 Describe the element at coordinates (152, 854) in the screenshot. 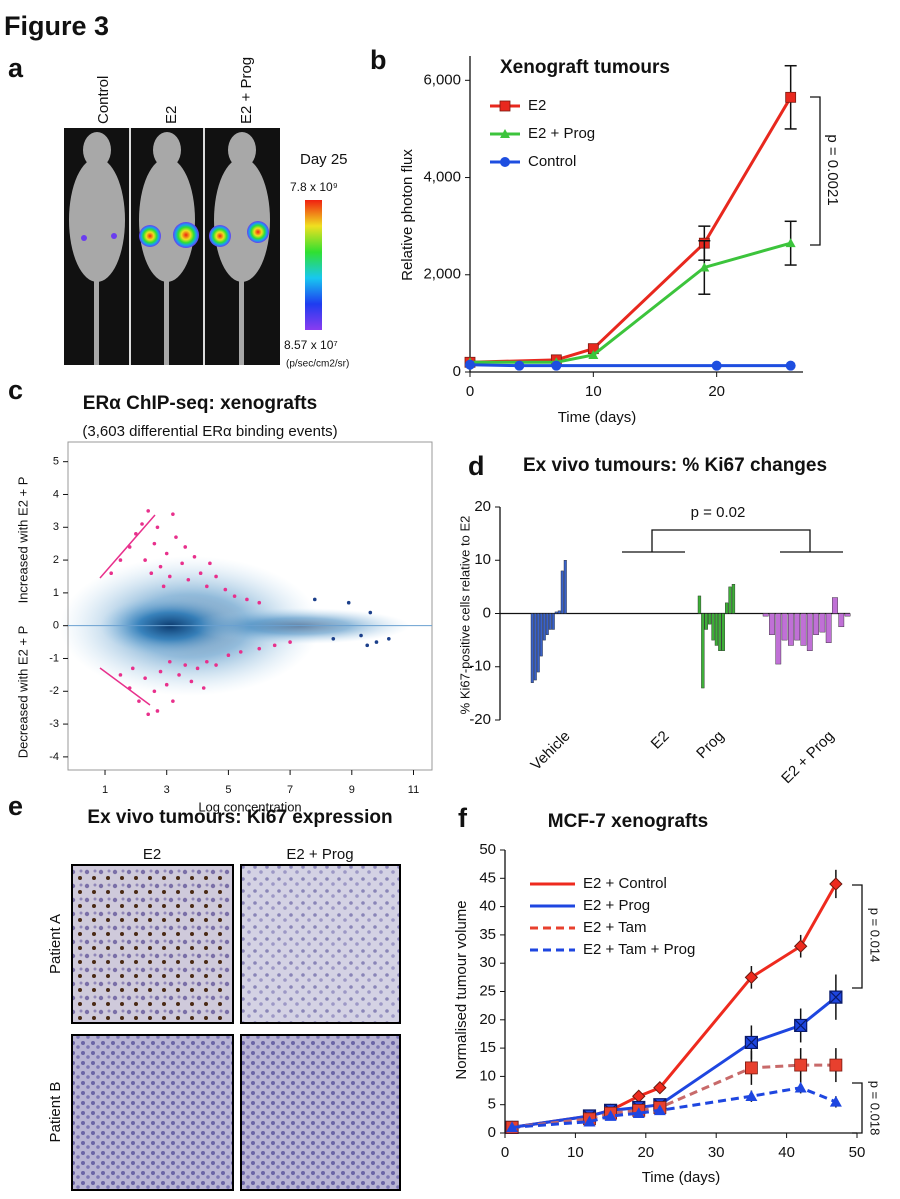

I see `column-label: E2` at that location.